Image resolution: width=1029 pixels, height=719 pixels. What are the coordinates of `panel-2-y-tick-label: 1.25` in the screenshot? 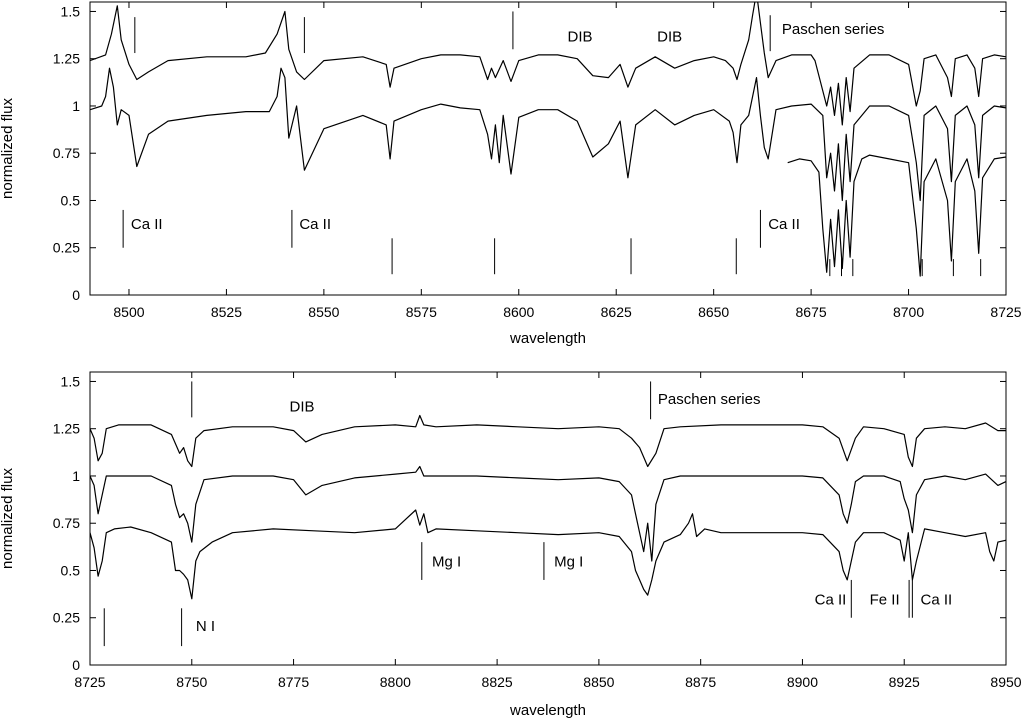 It's located at (66, 429).